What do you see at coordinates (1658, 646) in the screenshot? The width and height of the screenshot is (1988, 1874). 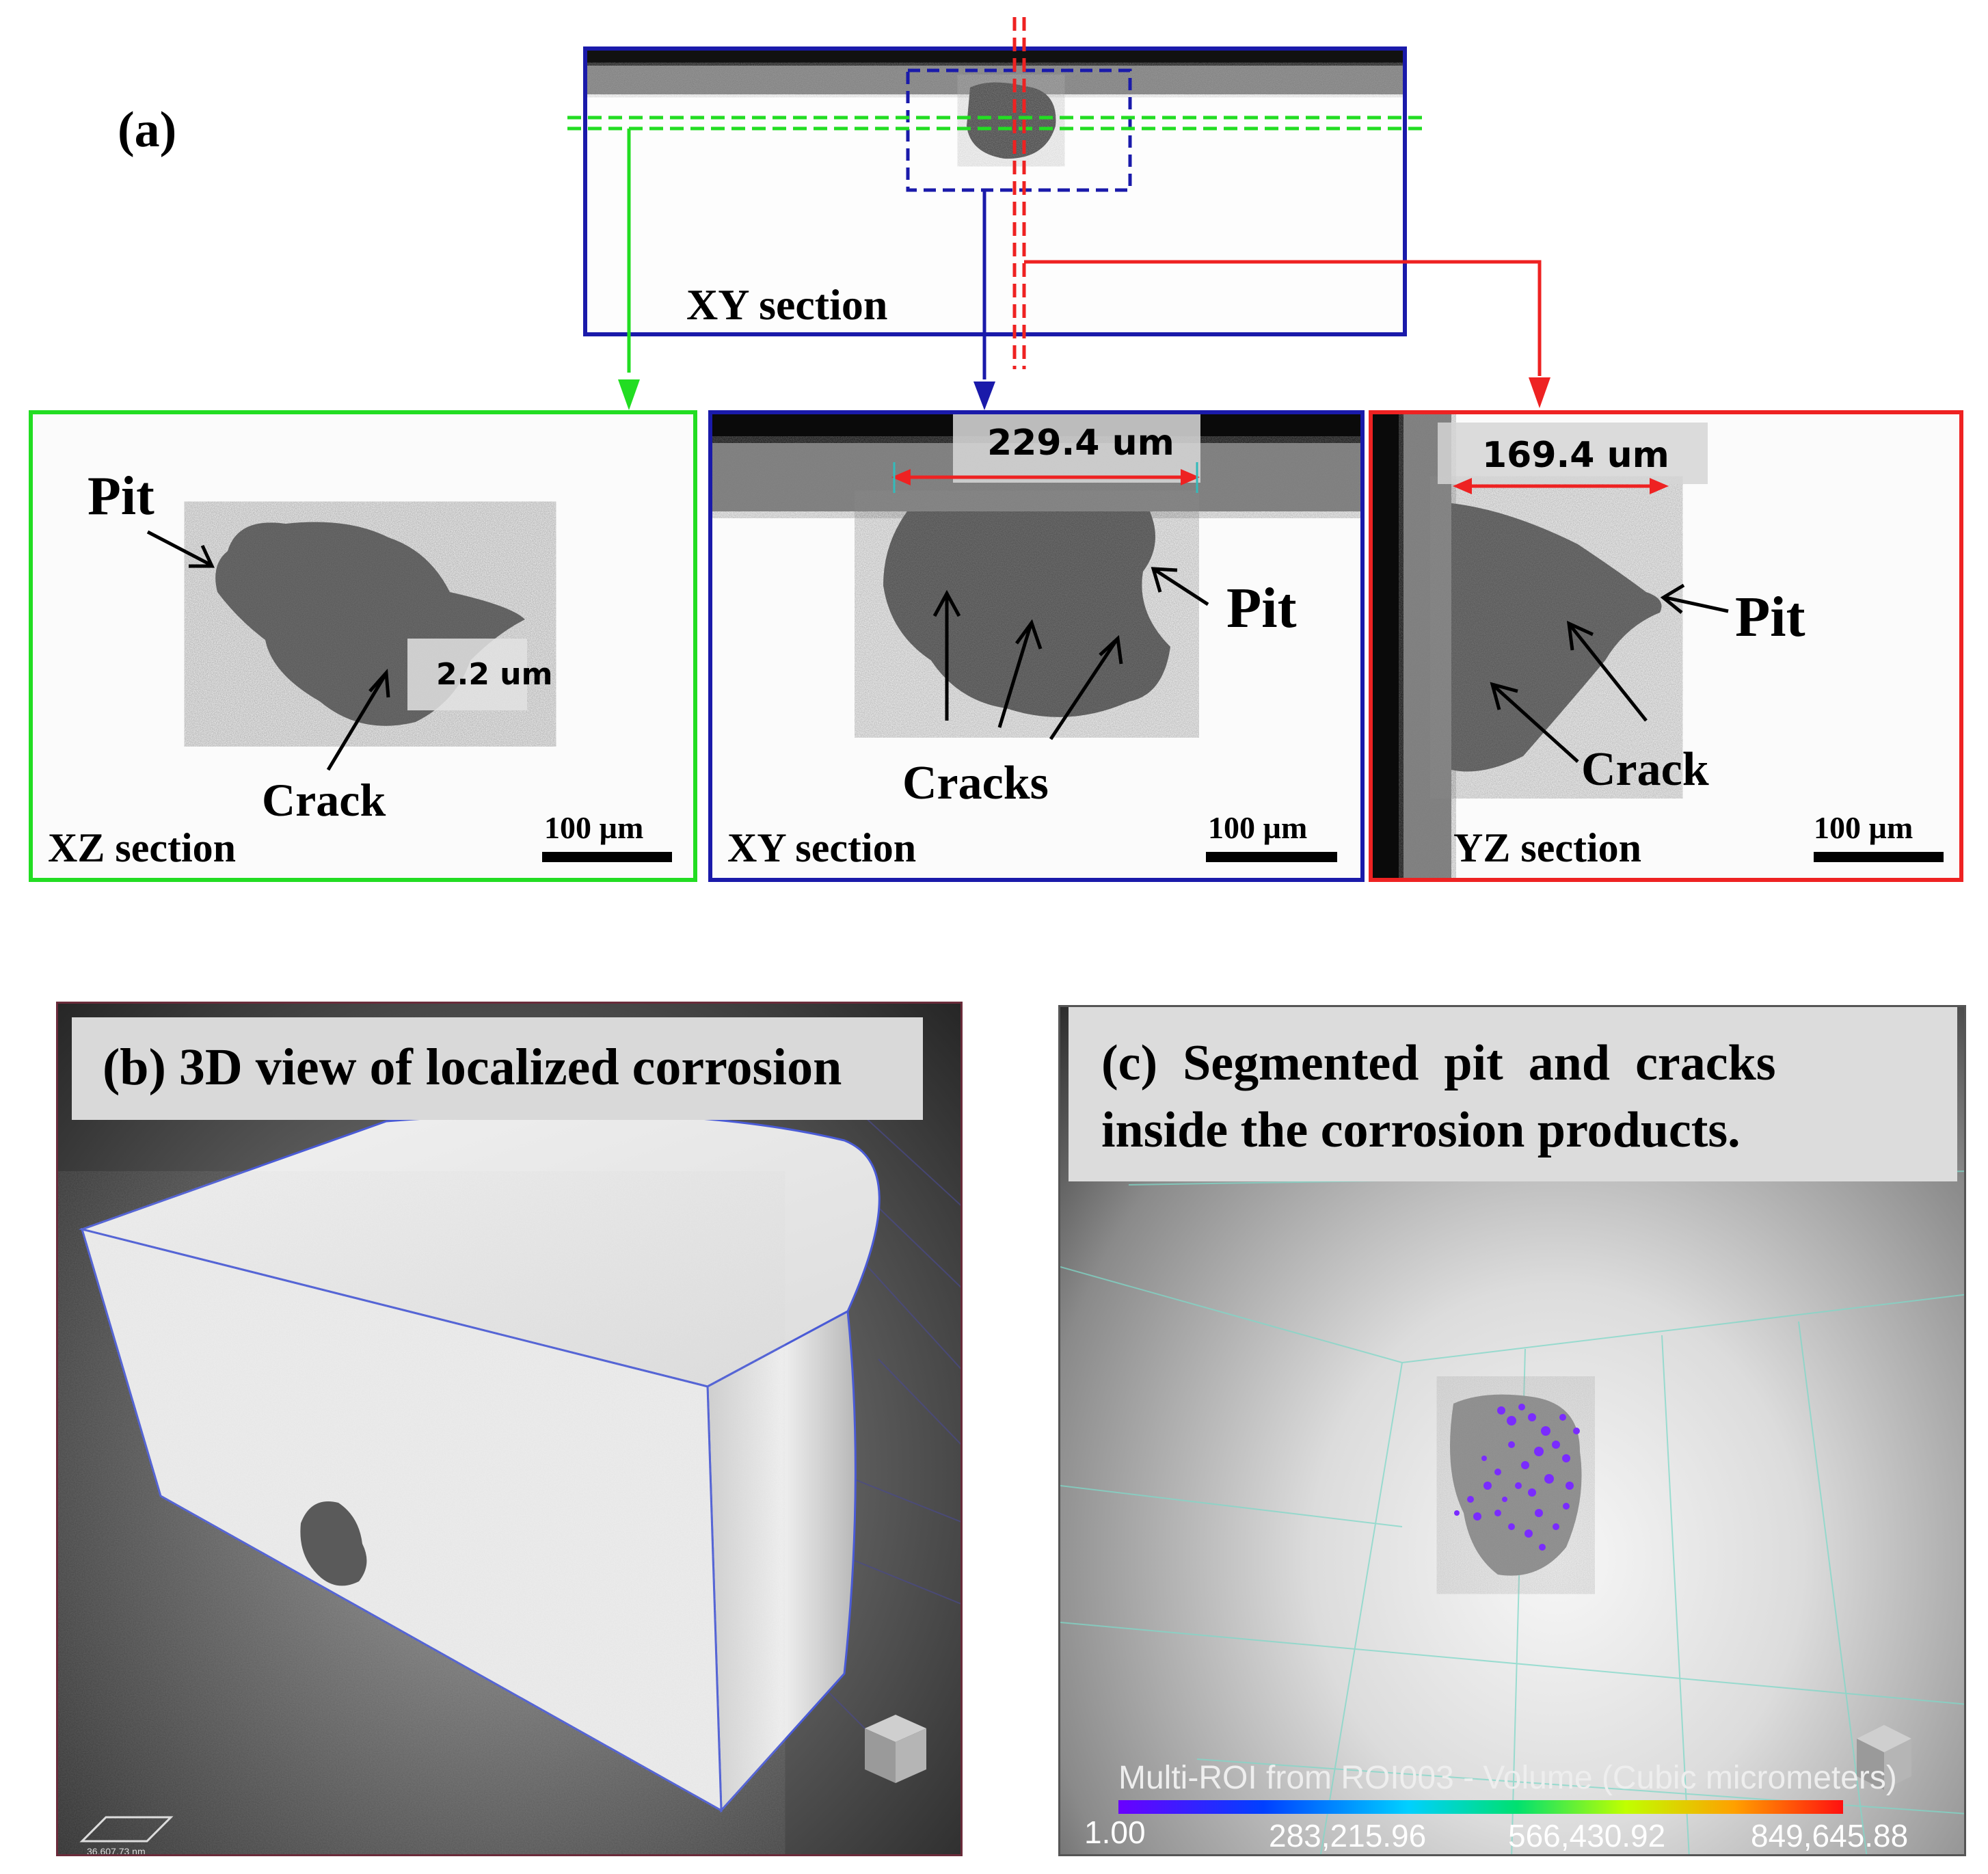 I see `yz-image` at bounding box center [1658, 646].